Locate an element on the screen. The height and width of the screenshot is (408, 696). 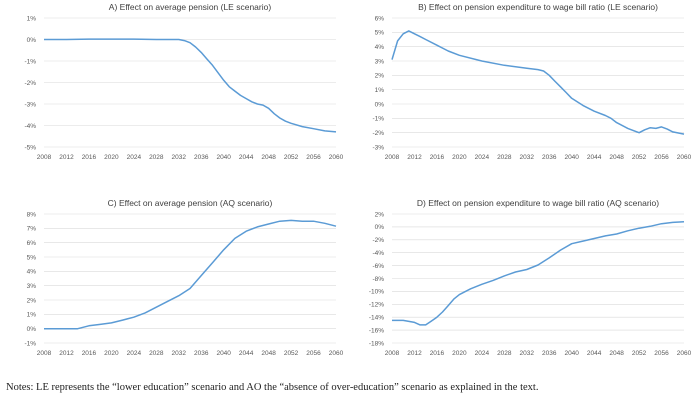
chart-d-y-tick: -18% is located at coordinates (376, 343).